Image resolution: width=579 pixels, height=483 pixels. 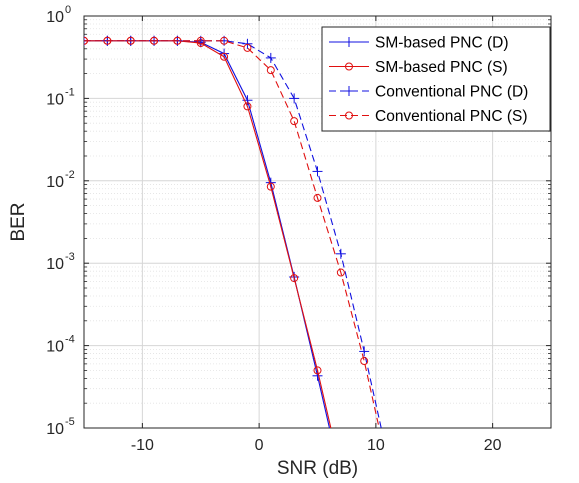 What do you see at coordinates (142, 445) in the screenshot?
I see `x-tick-label: -10` at bounding box center [142, 445].